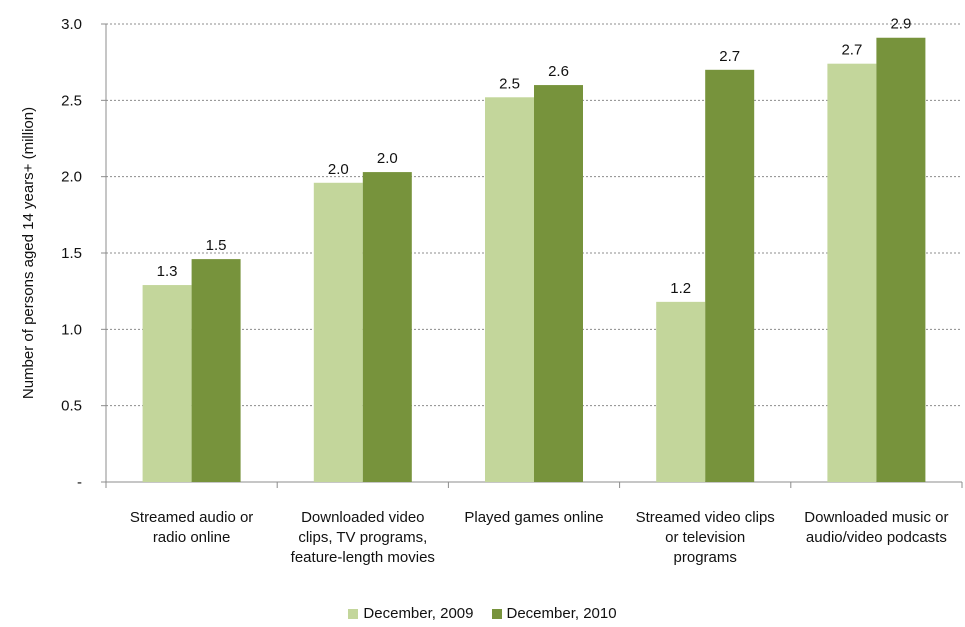 The image size is (965, 627). I want to click on x-category-label: audio/video podcasts, so click(876, 537).